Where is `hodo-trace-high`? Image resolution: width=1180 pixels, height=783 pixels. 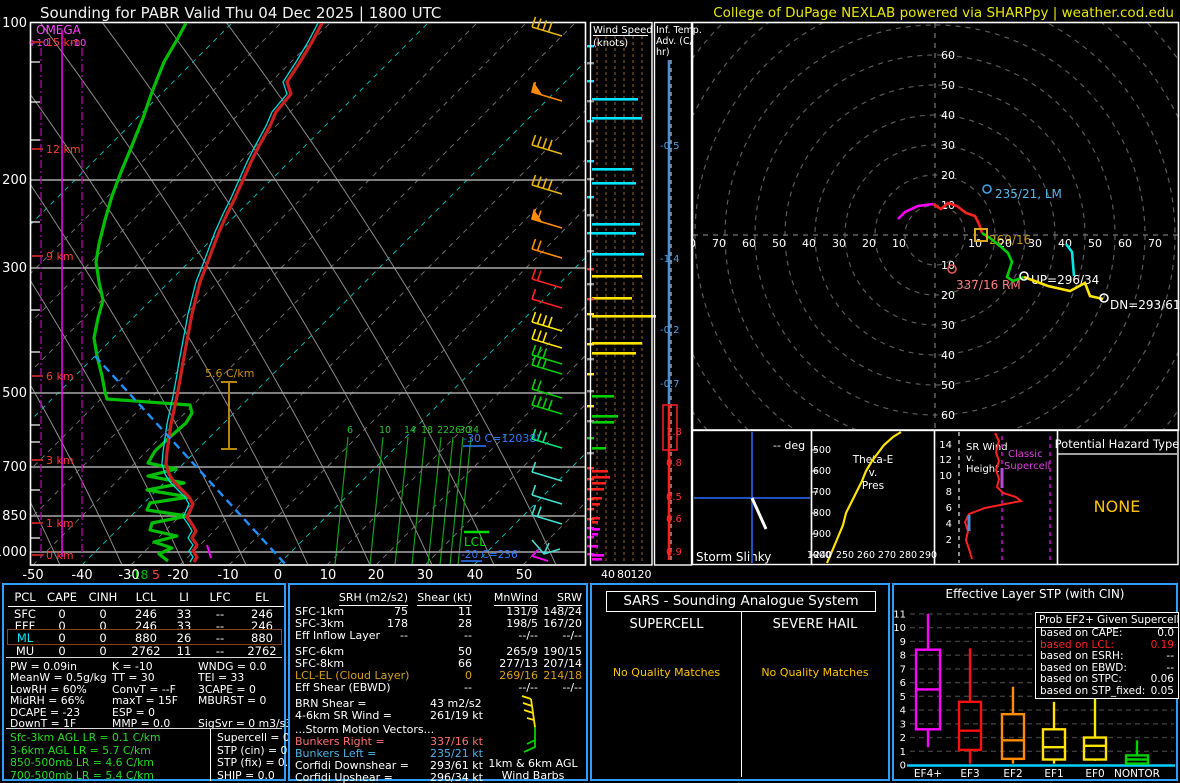 hodo-trace-high is located at coordinates (1063, 288).